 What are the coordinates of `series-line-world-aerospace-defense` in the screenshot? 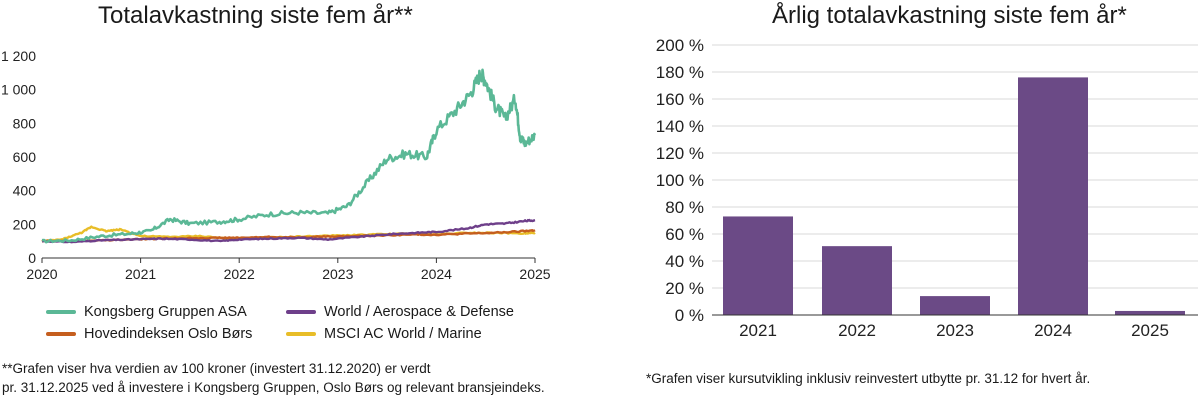 It's located at (288, 231).